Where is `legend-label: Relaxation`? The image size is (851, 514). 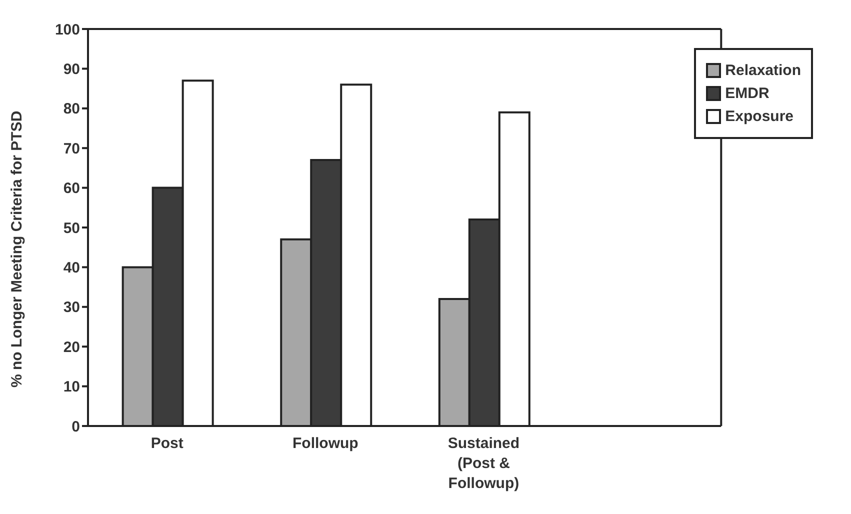 legend-label: Relaxation is located at coordinates (762, 70).